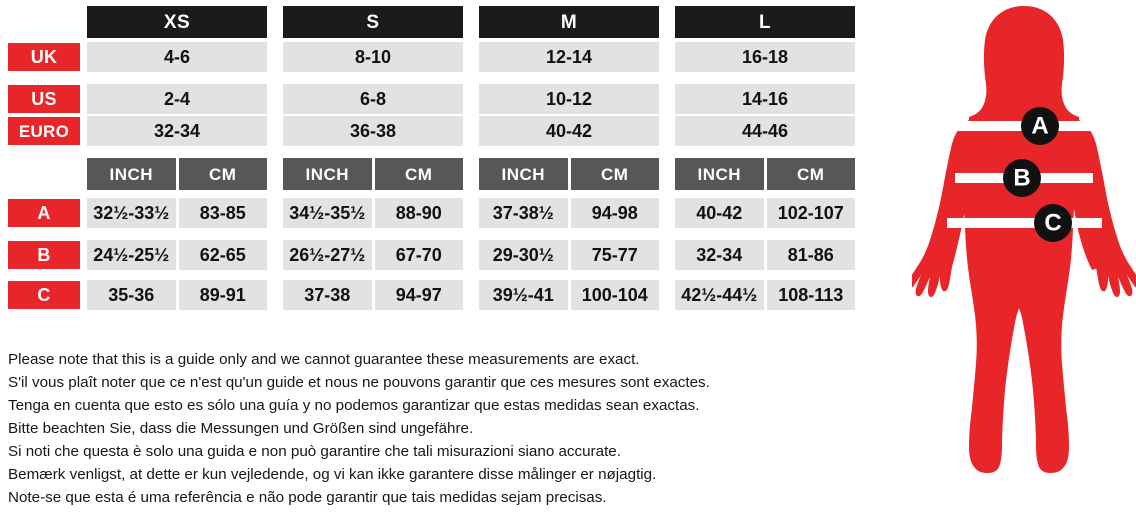 Image resolution: width=1136 pixels, height=516 pixels. Describe the element at coordinates (810, 213) in the screenshot. I see `cell-a-l-cm: 102-107` at that location.